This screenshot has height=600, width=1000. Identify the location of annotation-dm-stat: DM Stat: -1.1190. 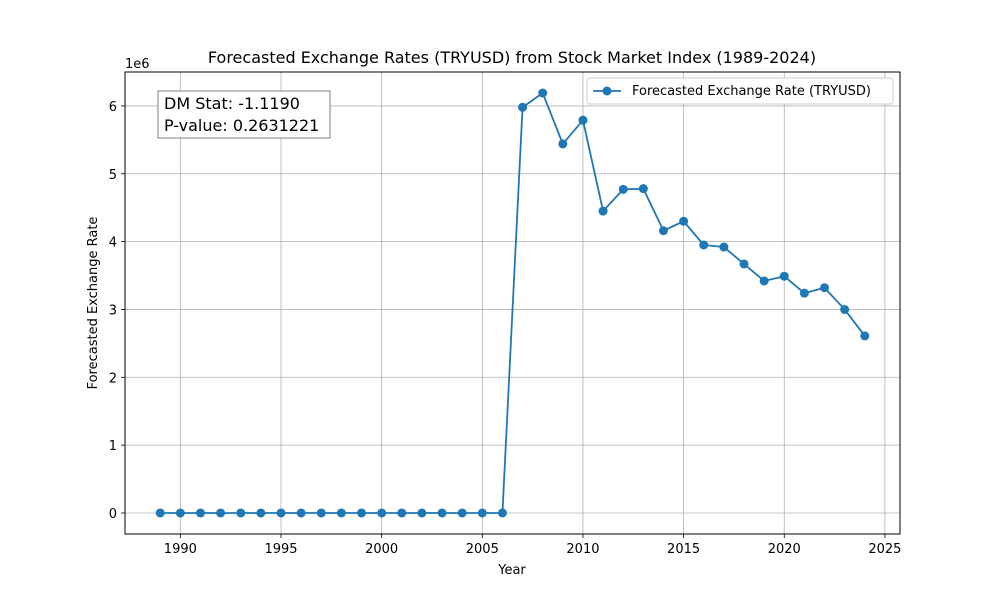
(232, 103).